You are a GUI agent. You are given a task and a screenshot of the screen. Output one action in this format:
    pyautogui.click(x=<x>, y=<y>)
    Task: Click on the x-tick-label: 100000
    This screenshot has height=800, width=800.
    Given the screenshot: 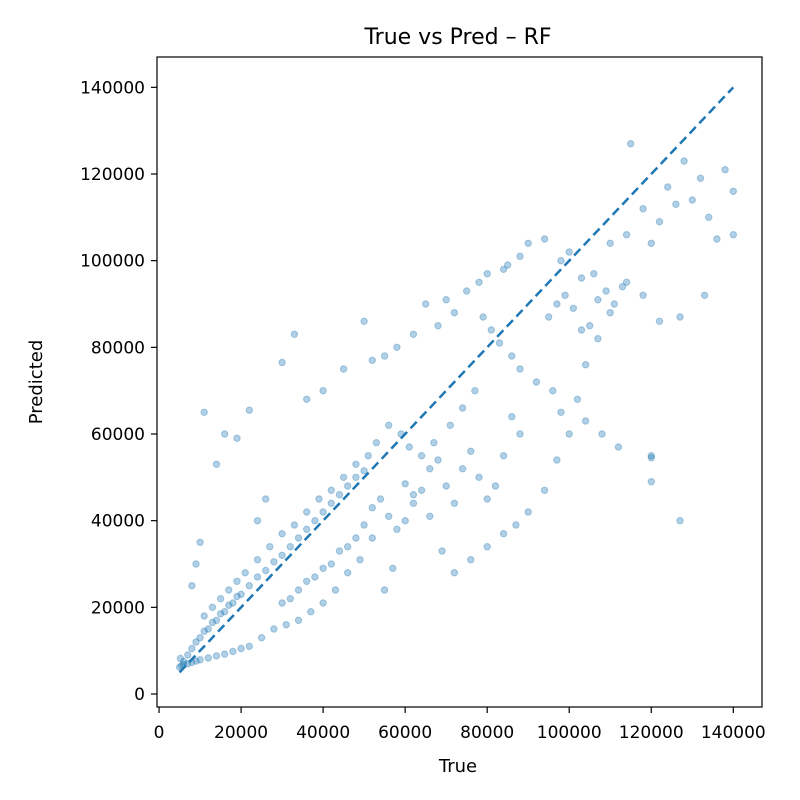 What is the action you would take?
    pyautogui.click(x=569, y=733)
    